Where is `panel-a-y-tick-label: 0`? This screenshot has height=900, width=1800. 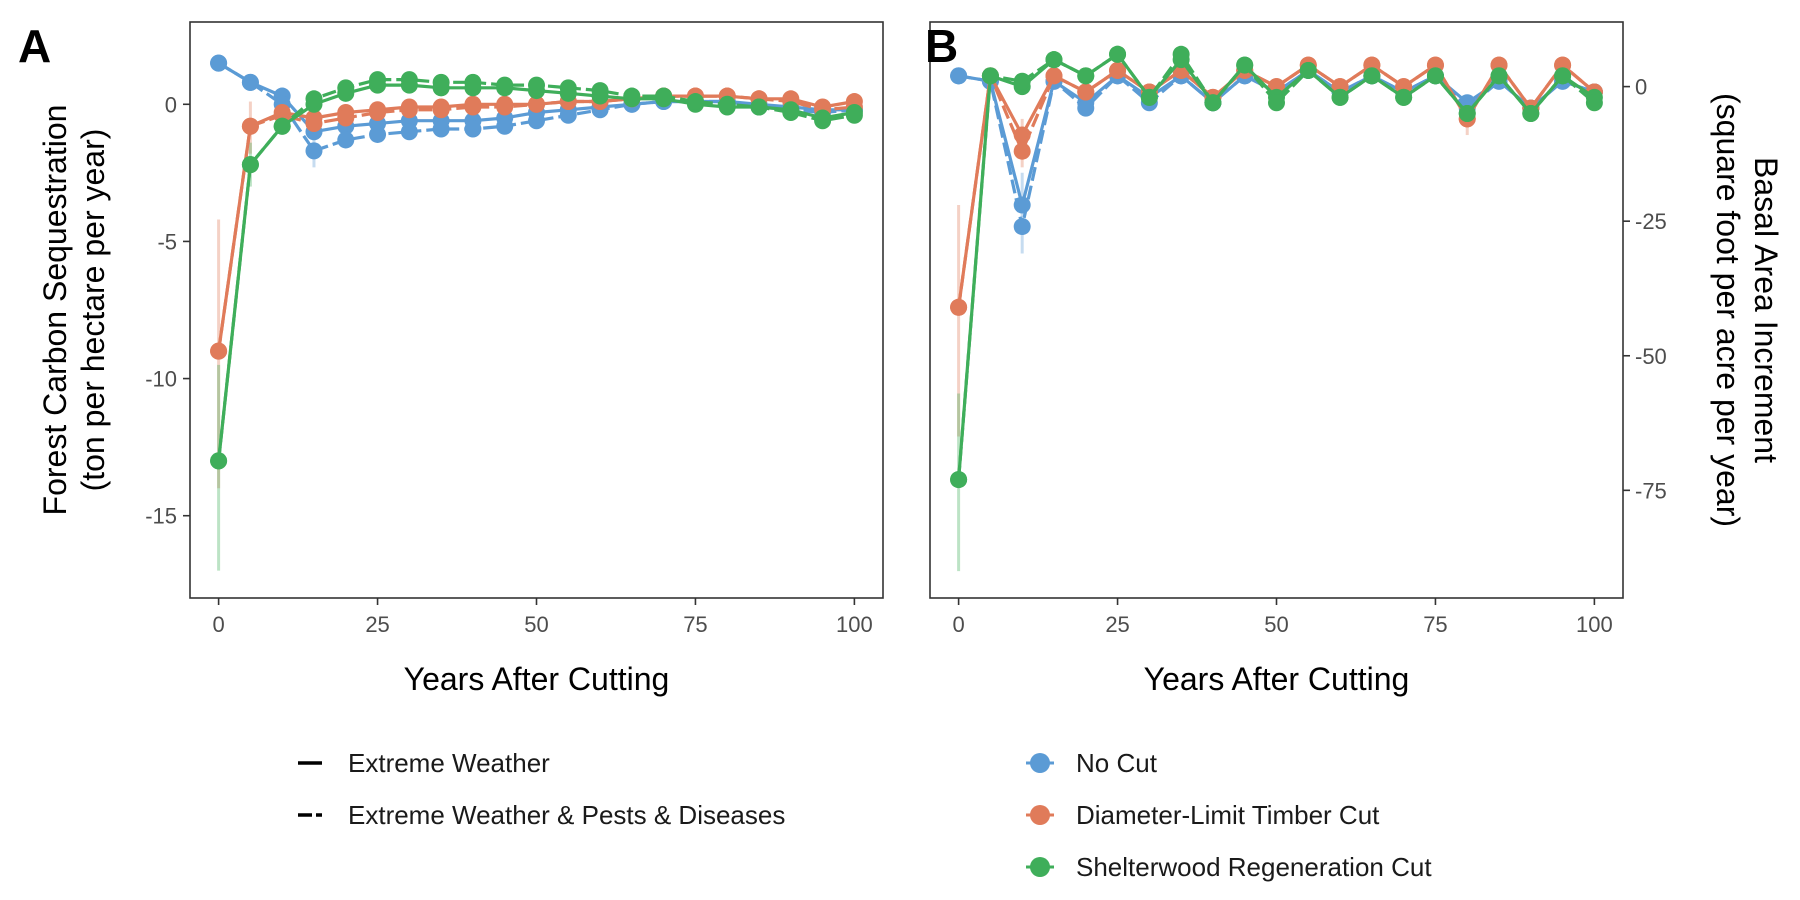
panel-a-y-tick-label: 0 is located at coordinates (171, 104).